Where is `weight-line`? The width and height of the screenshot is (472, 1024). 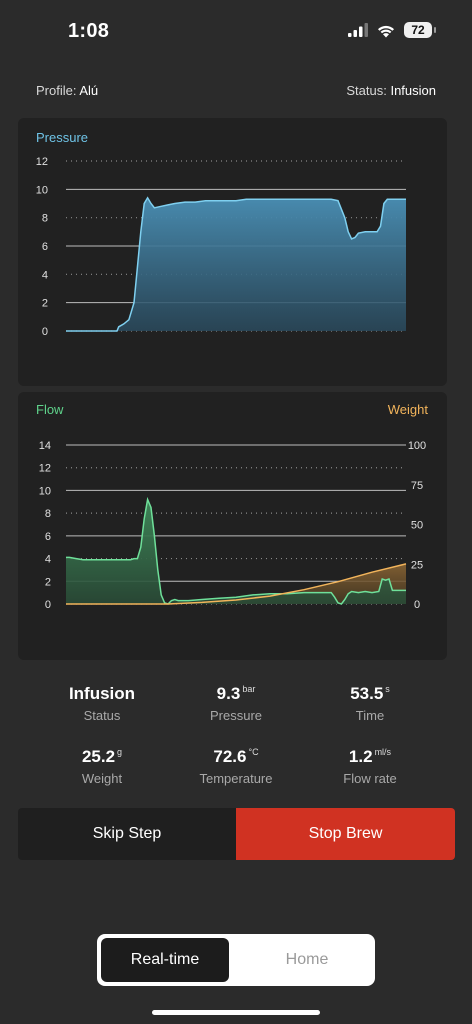 weight-line is located at coordinates (236, 584).